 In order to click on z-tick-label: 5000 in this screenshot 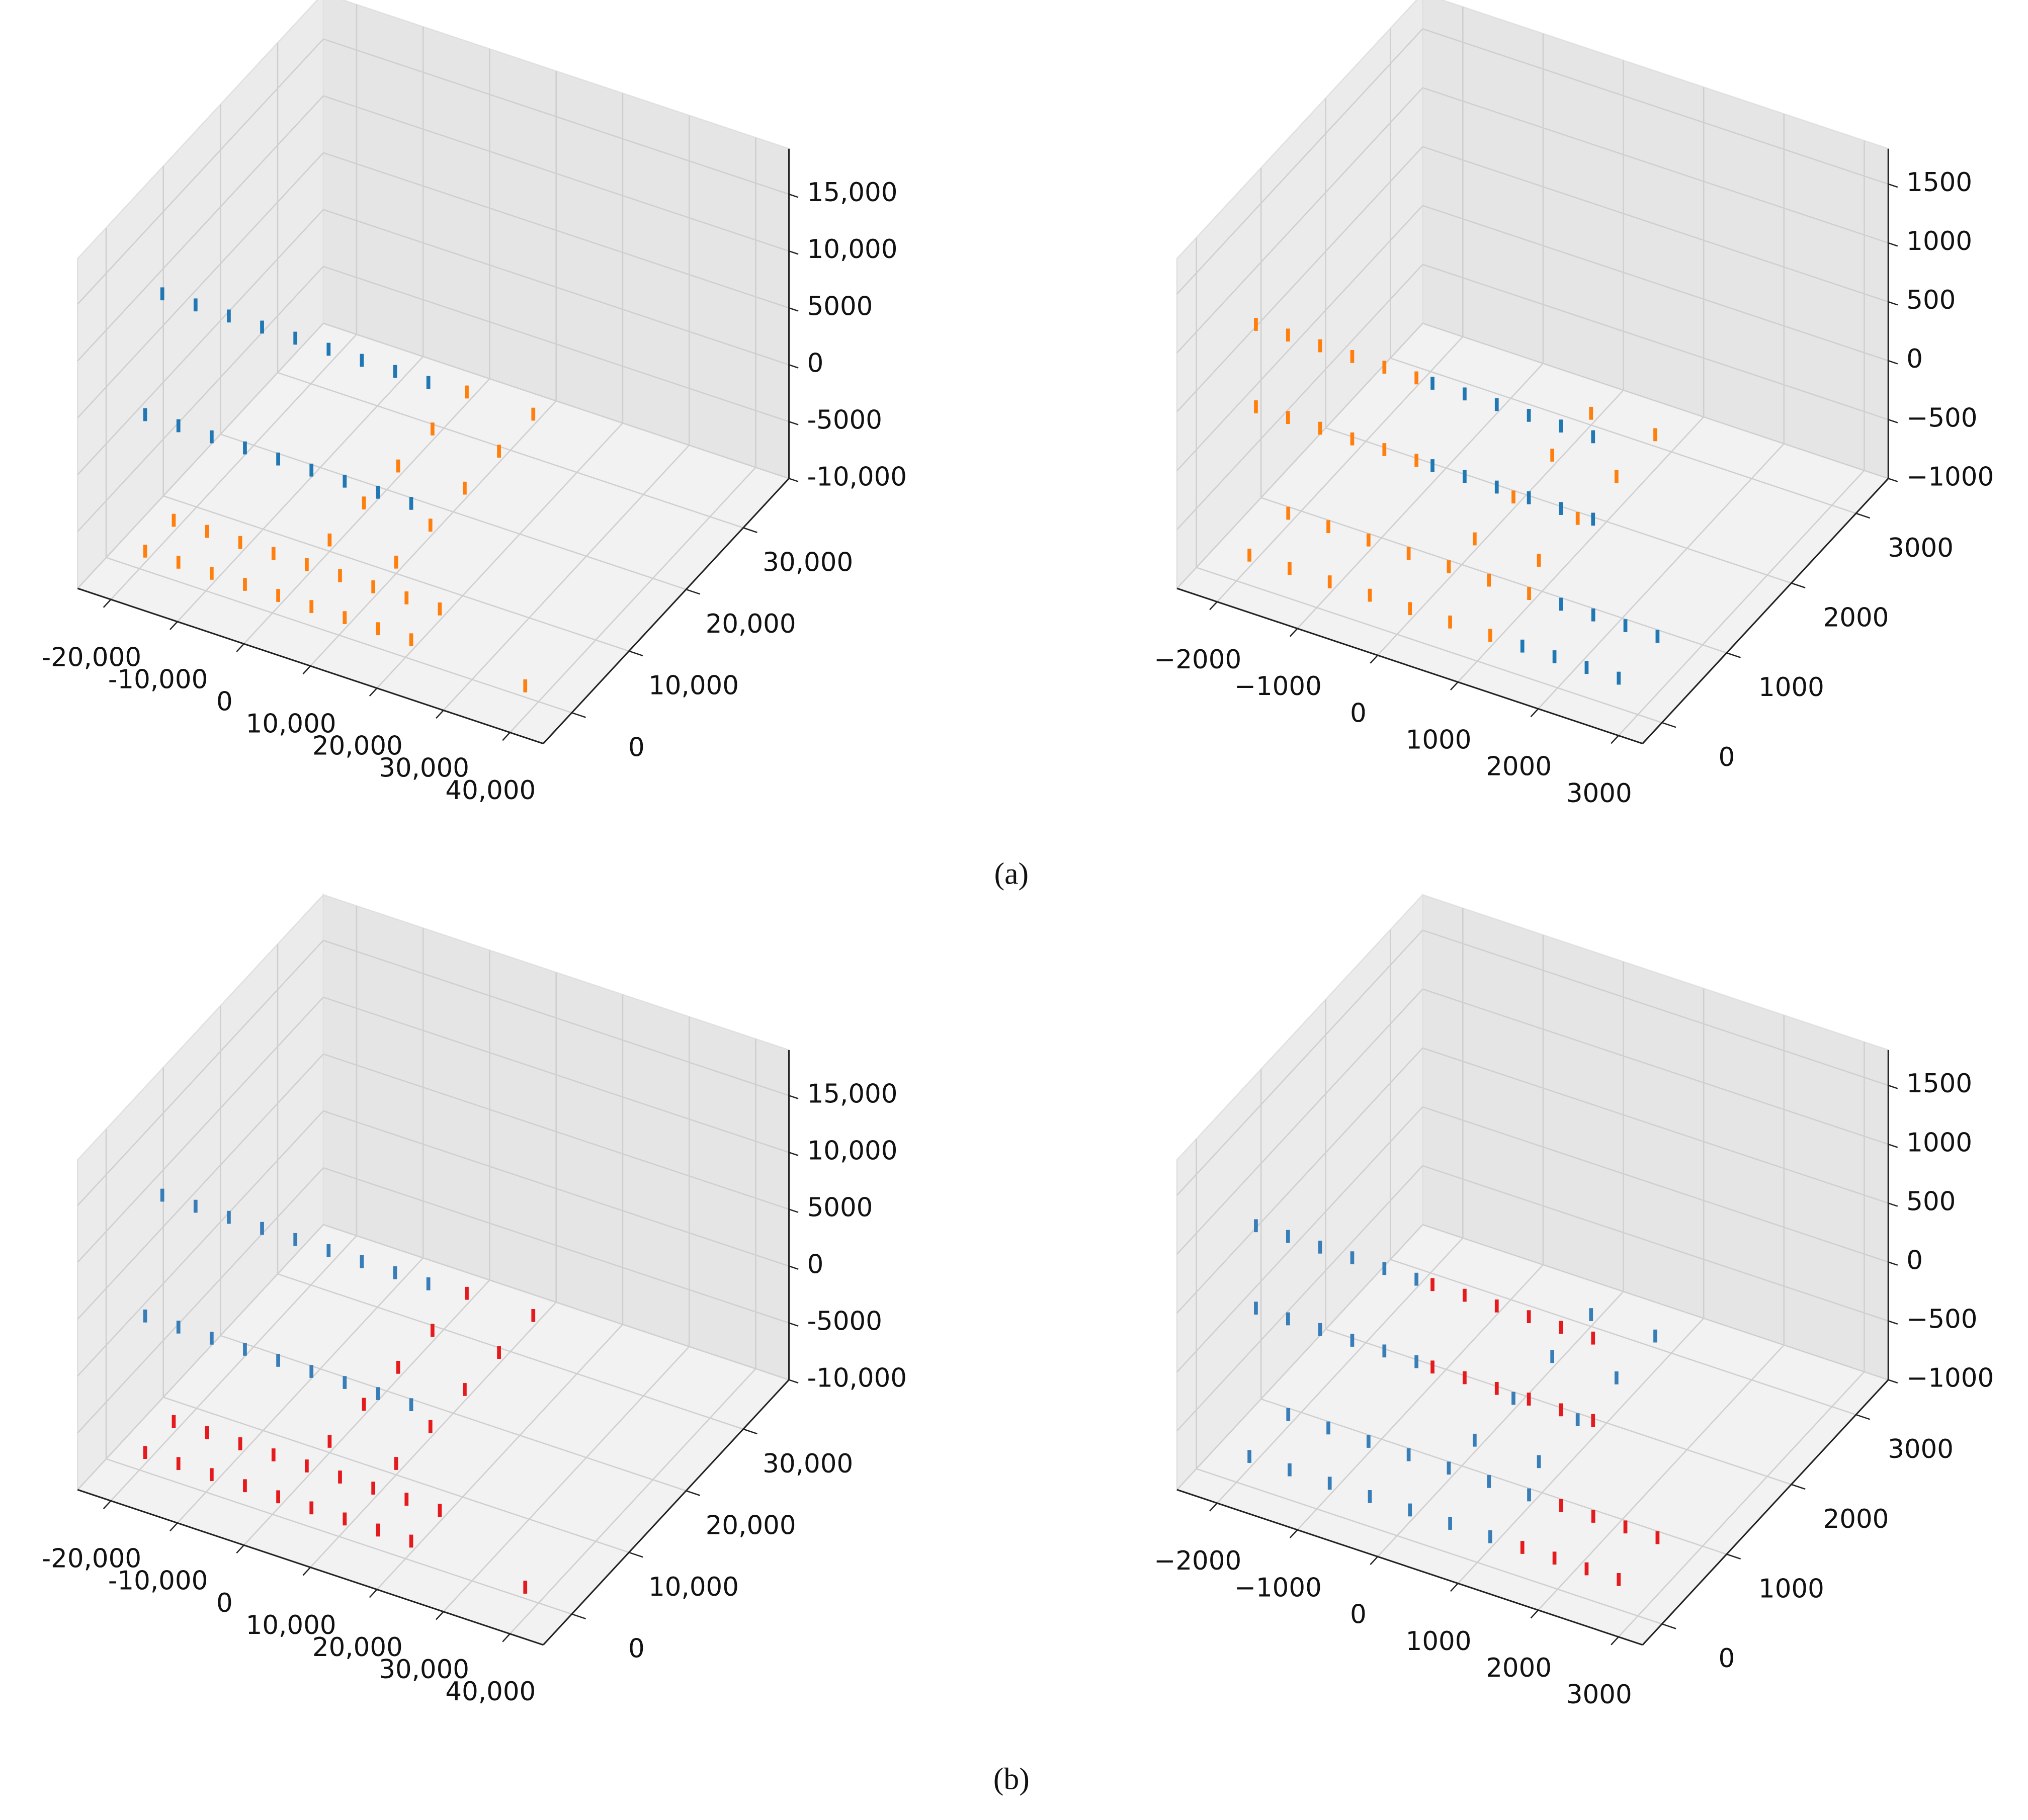, I will do `click(840, 306)`.